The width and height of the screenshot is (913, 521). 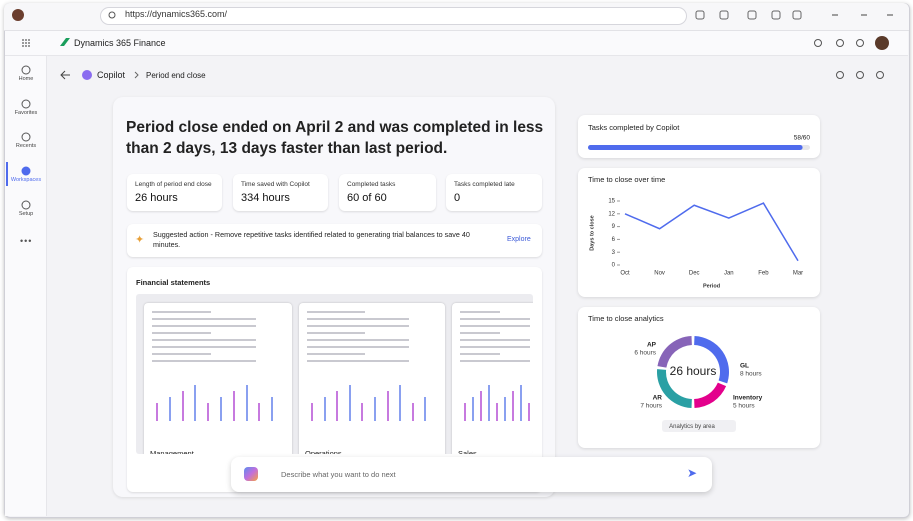 What do you see at coordinates (173, 184) in the screenshot?
I see `stat-label: Length of period end close` at bounding box center [173, 184].